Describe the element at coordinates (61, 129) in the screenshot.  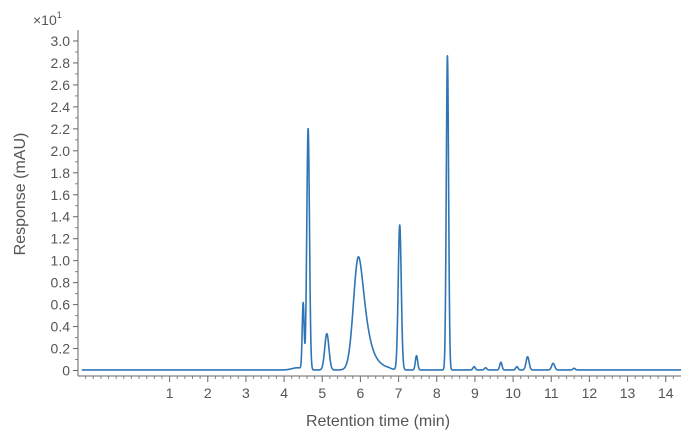
I see `y-tick-label: 2.2` at that location.